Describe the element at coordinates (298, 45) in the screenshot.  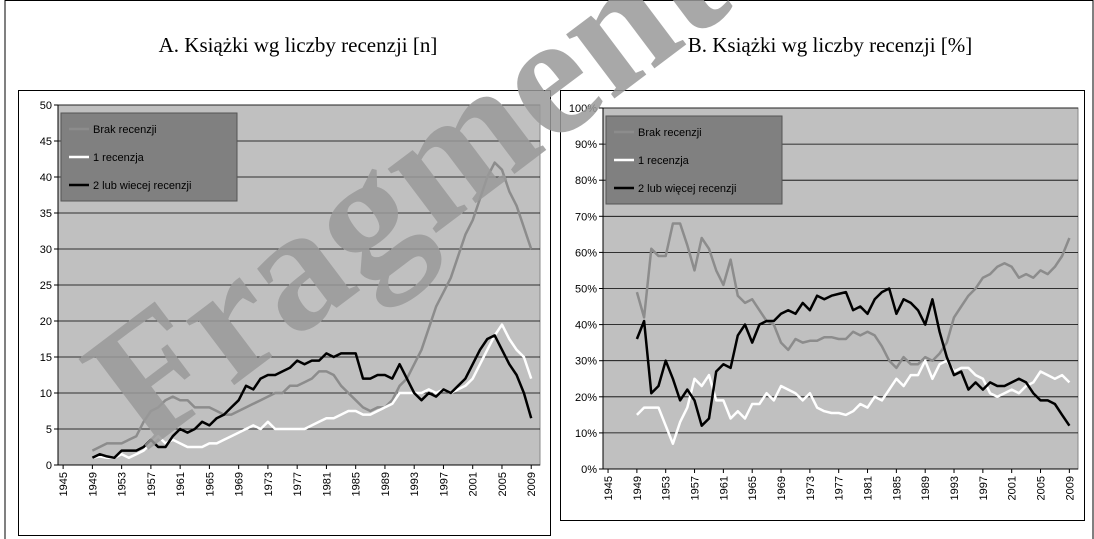
I see `chart-title: A. Książki wg liczby recenzji [n]` at that location.